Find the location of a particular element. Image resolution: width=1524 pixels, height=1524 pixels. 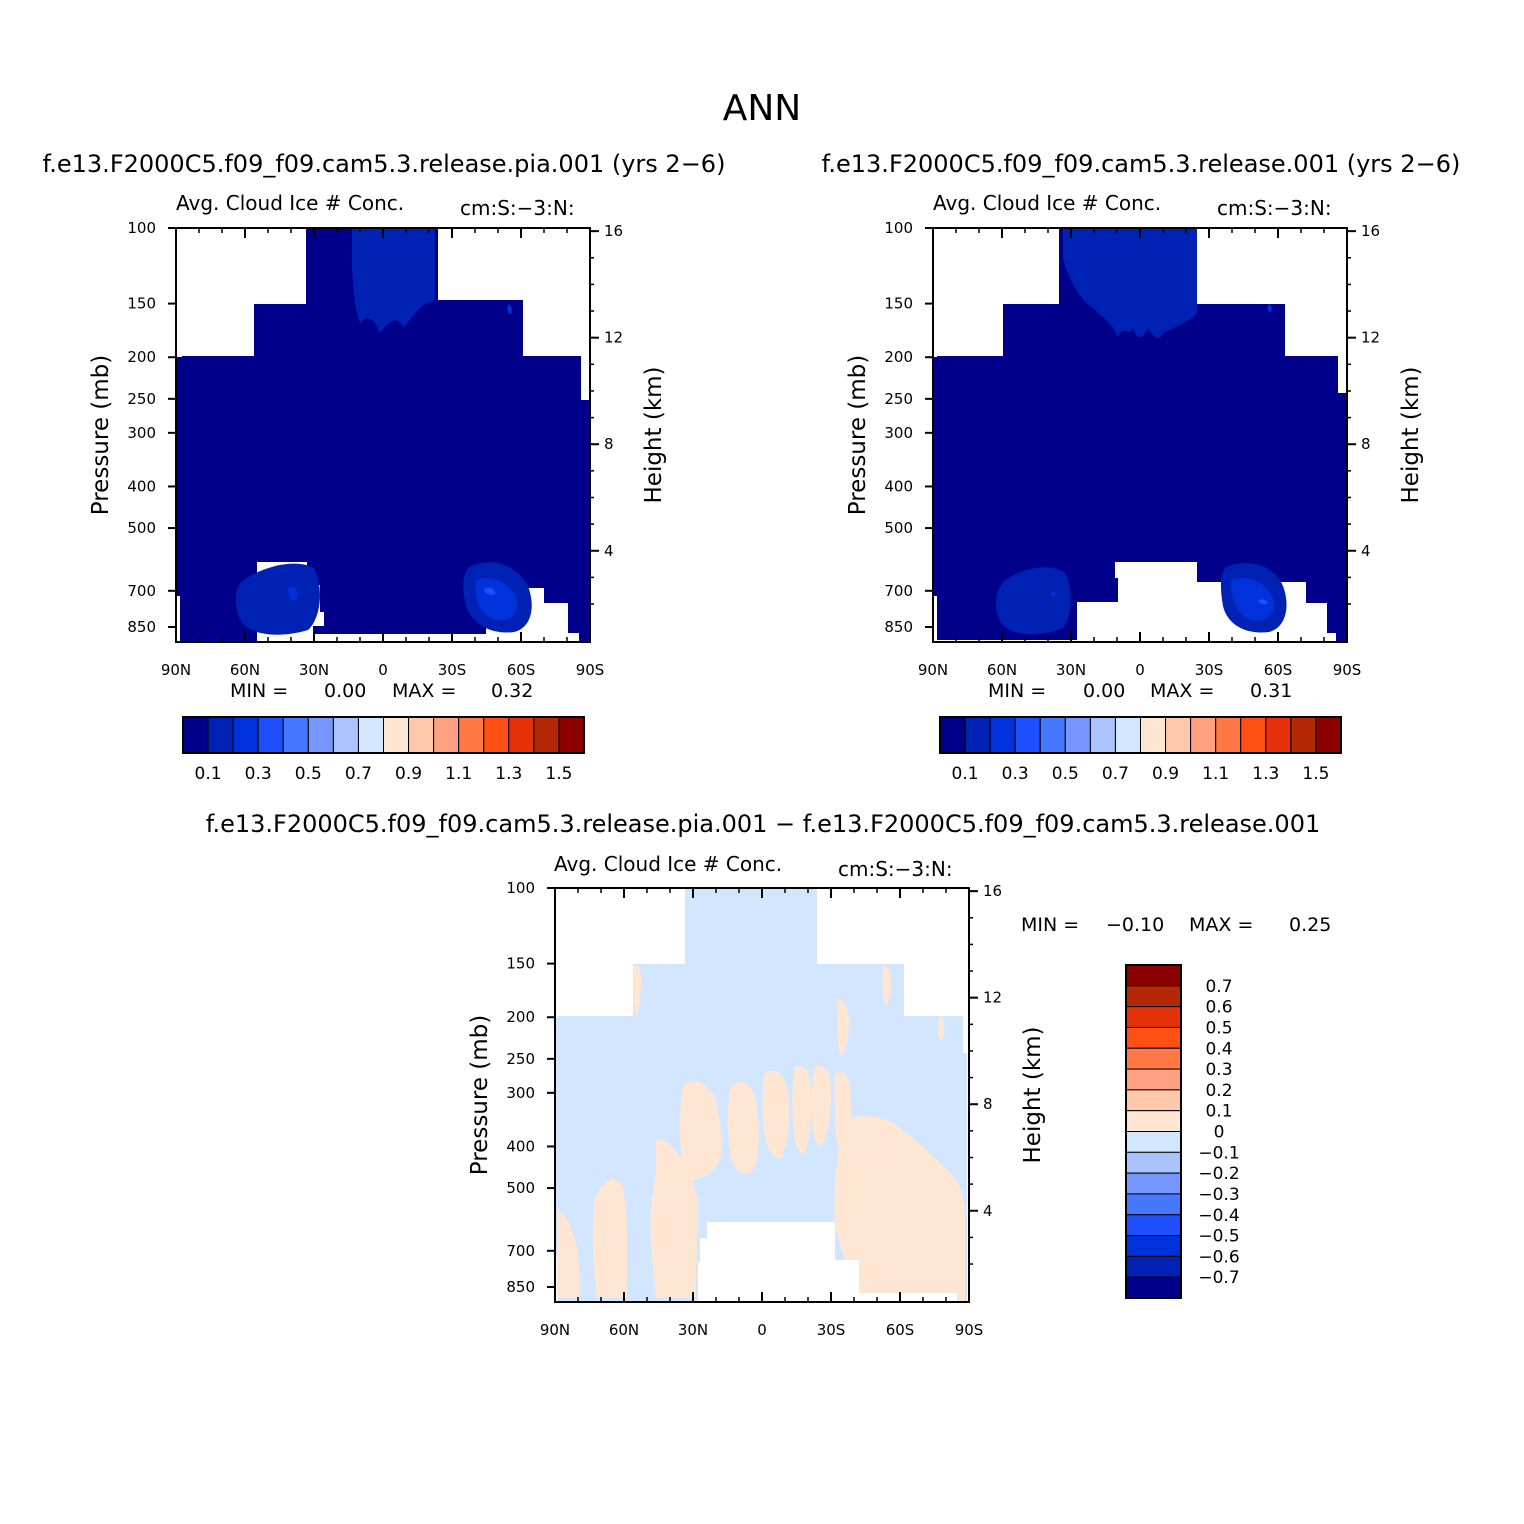

colorbar-label: −0.4 is located at coordinates (1218, 1216).